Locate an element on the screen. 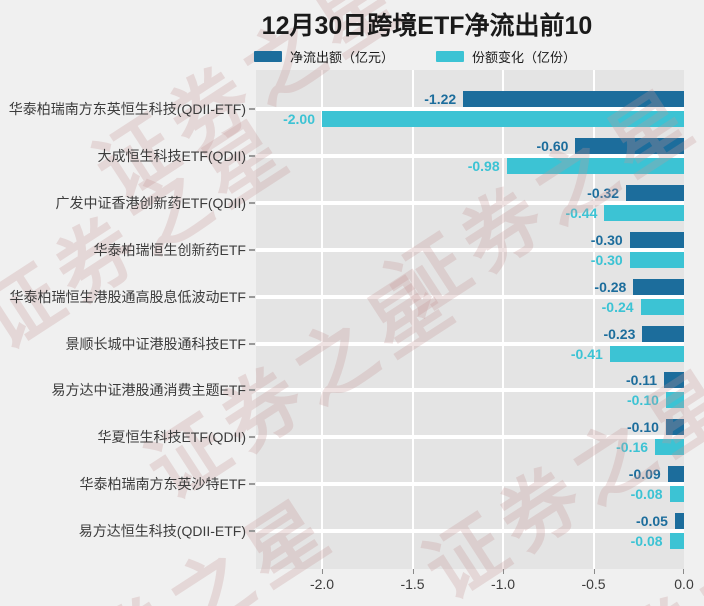 This screenshot has width=704, height=606. value-label-share-change: -0.16 is located at coordinates (632, 447).